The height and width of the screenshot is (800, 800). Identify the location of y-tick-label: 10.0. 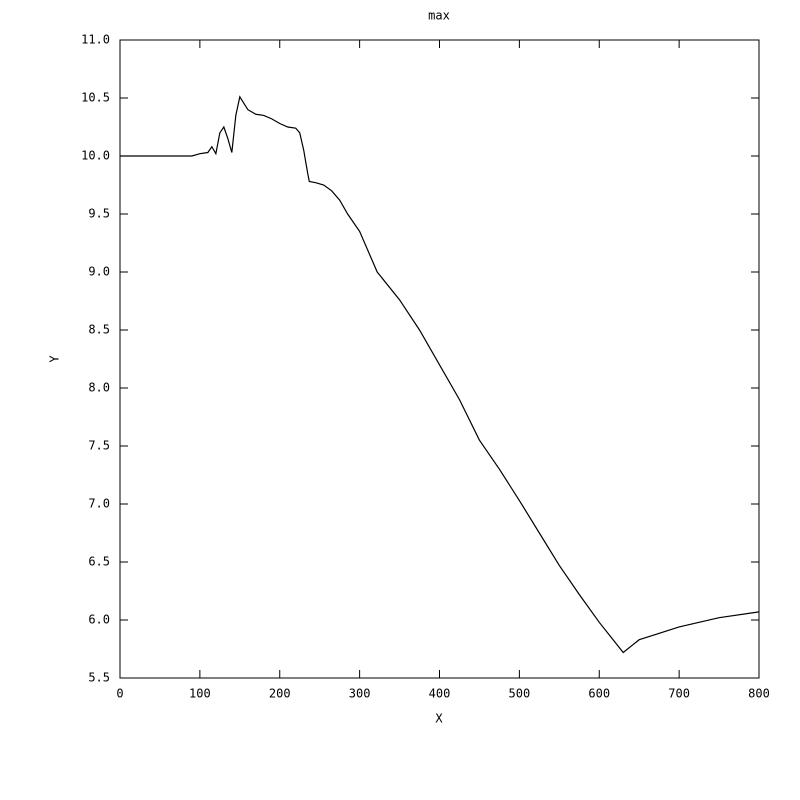
(95, 156).